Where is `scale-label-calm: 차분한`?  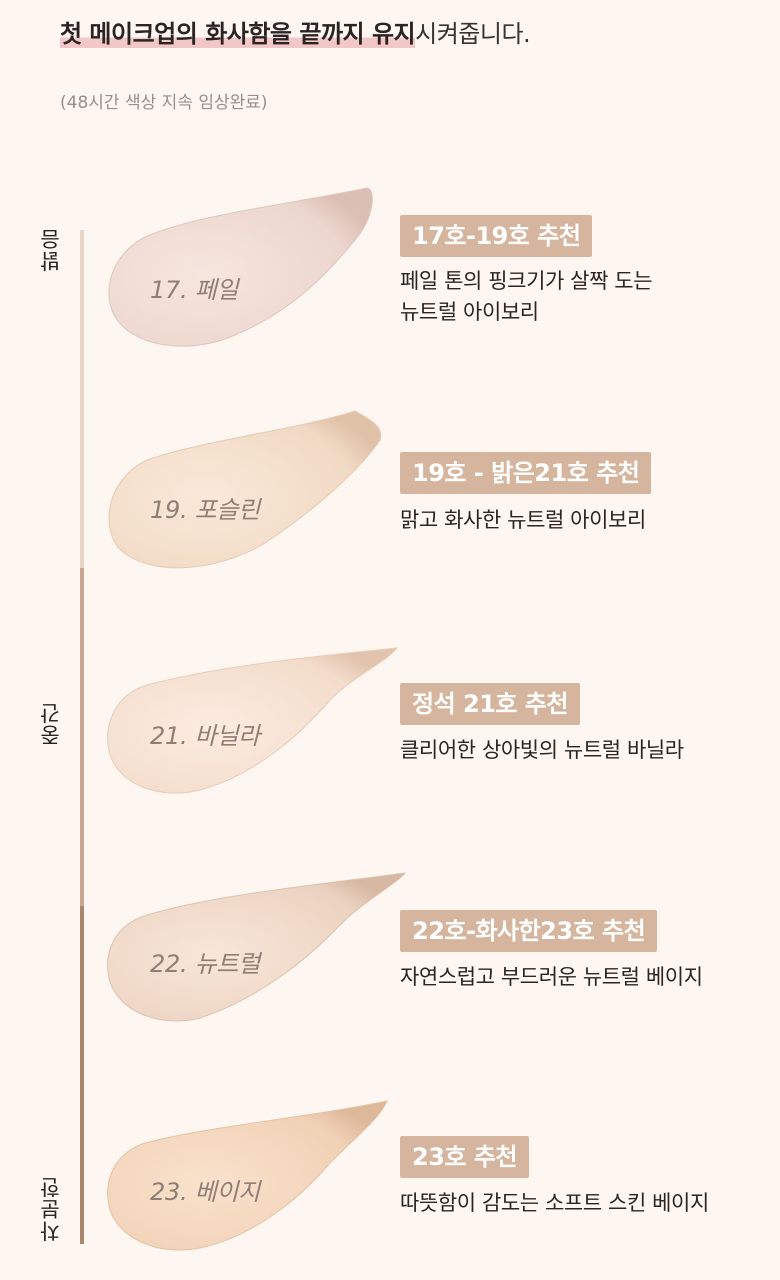
scale-label-calm: 차분한 is located at coordinates (51, 1209).